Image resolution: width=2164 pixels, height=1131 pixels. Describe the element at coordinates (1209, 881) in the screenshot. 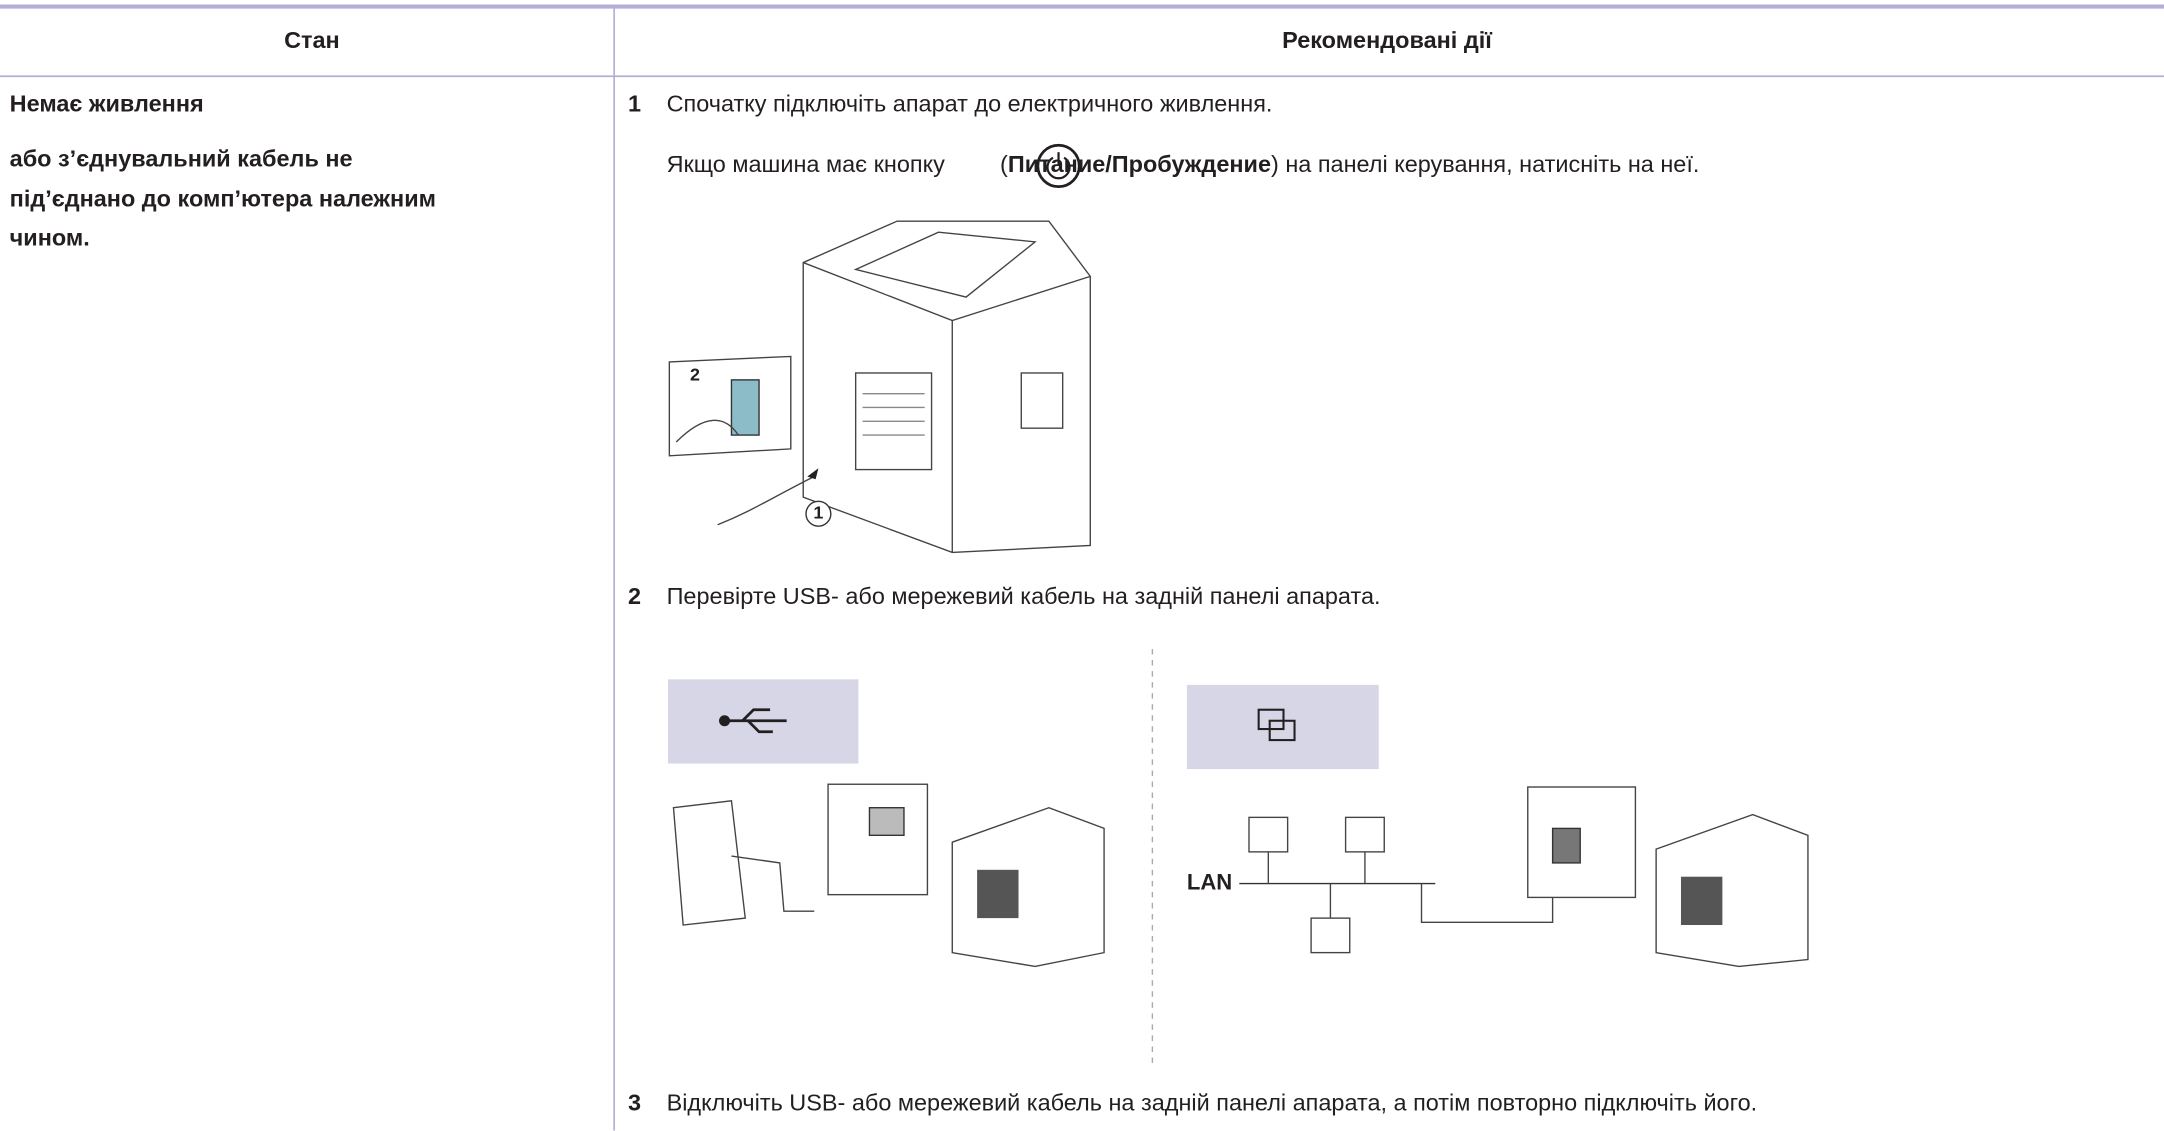

I see `figure-label: LAN` at that location.